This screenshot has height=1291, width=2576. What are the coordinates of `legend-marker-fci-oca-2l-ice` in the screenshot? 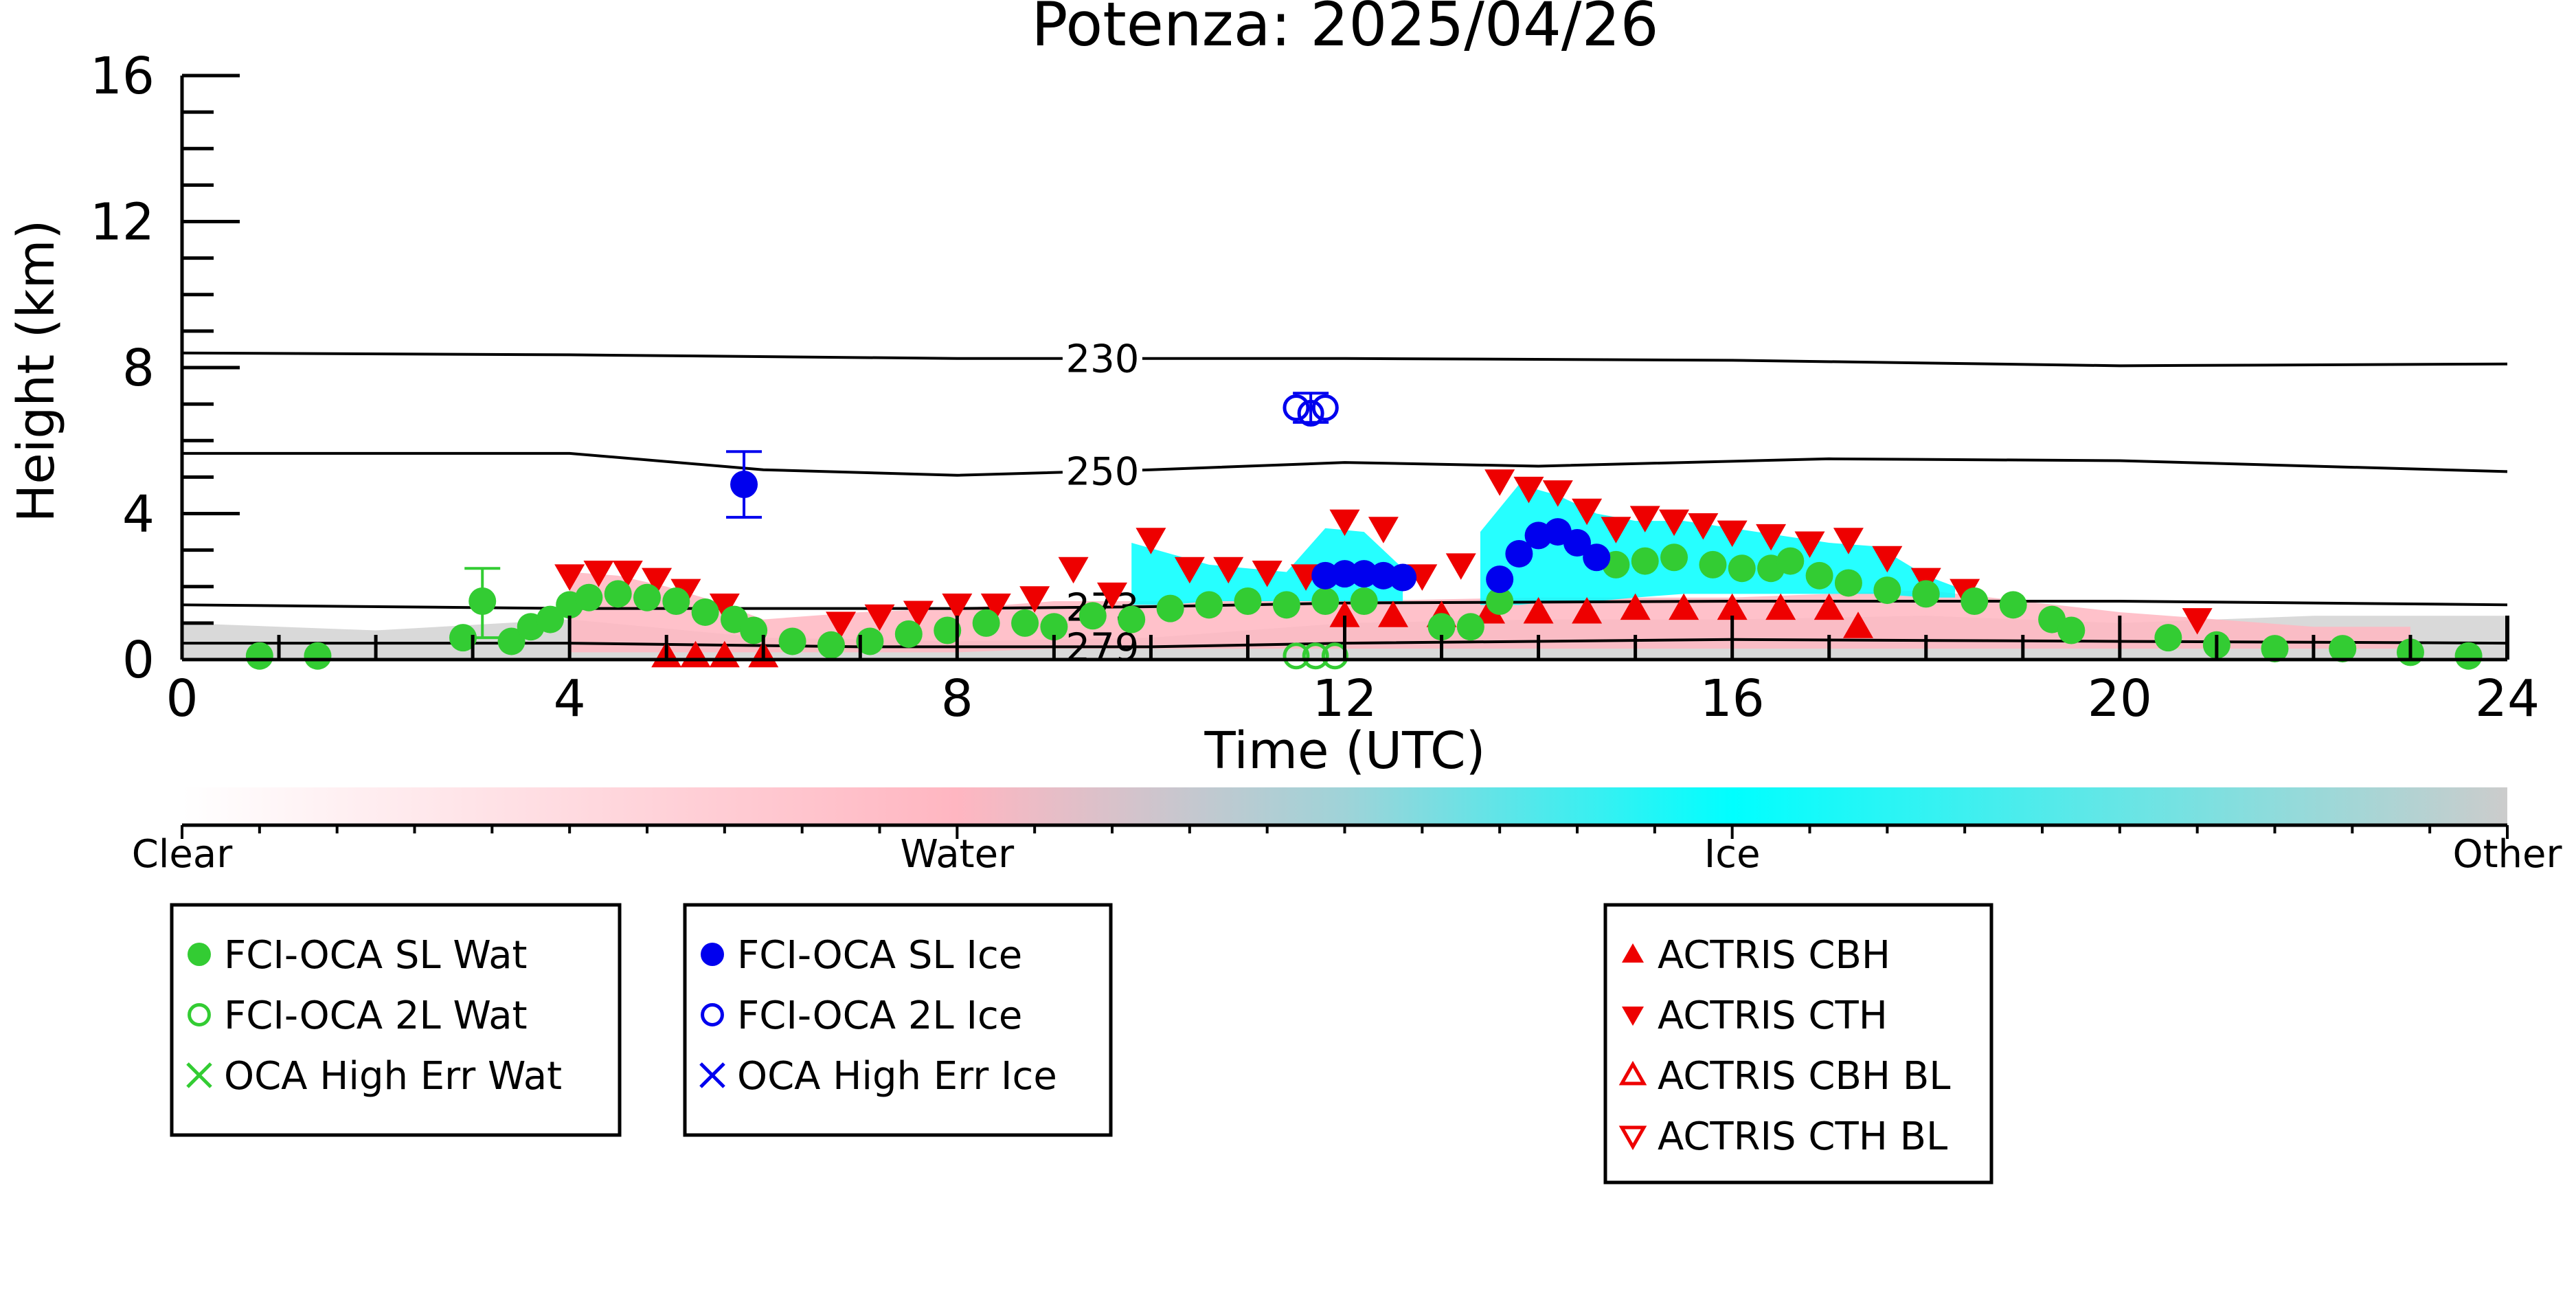 It's located at (712, 1014).